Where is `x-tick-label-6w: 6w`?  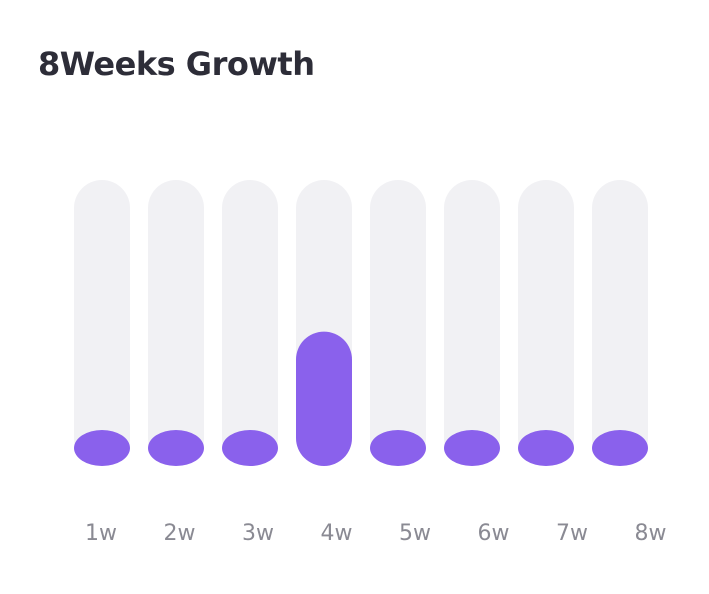 x-tick-label-6w: 6w is located at coordinates (494, 533).